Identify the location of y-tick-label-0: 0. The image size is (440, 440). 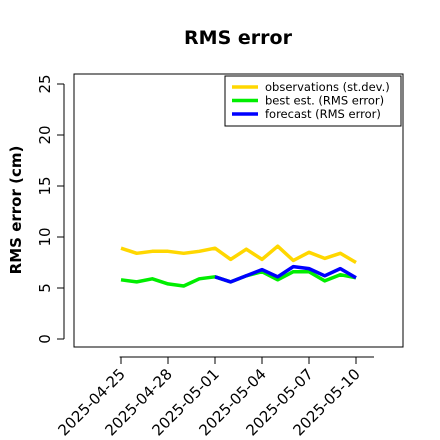
(45, 339).